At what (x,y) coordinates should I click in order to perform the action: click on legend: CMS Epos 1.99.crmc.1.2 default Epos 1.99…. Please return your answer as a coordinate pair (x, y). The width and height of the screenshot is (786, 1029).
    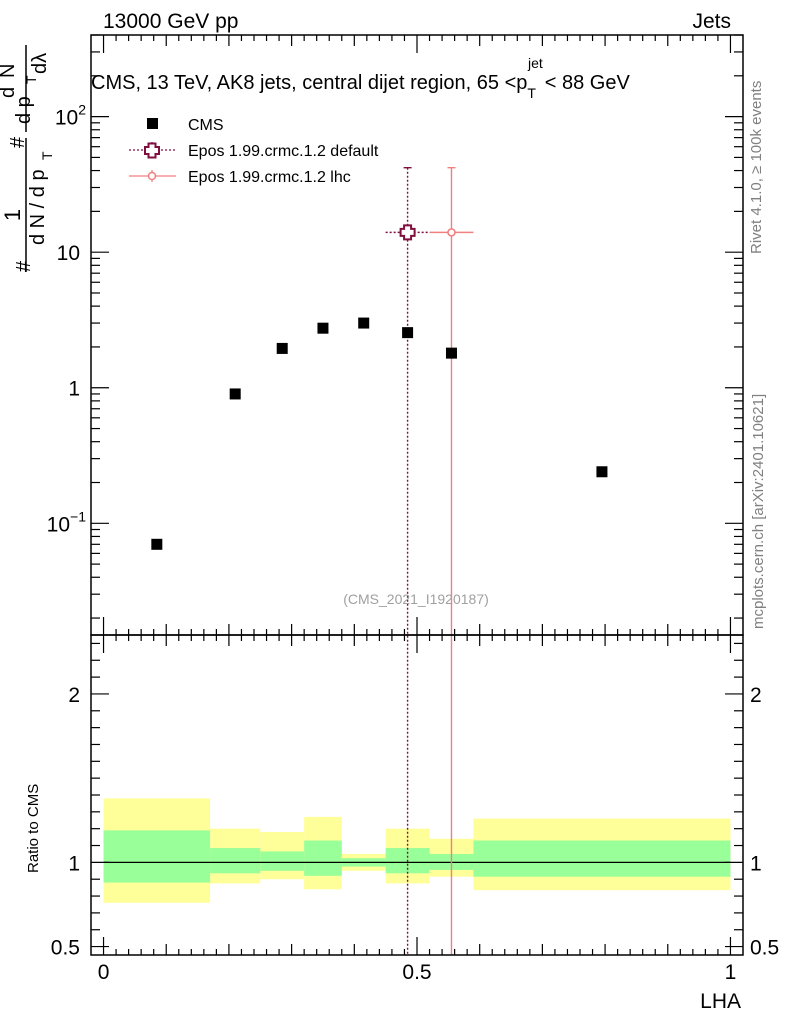
    Looking at the image, I should click on (254, 151).